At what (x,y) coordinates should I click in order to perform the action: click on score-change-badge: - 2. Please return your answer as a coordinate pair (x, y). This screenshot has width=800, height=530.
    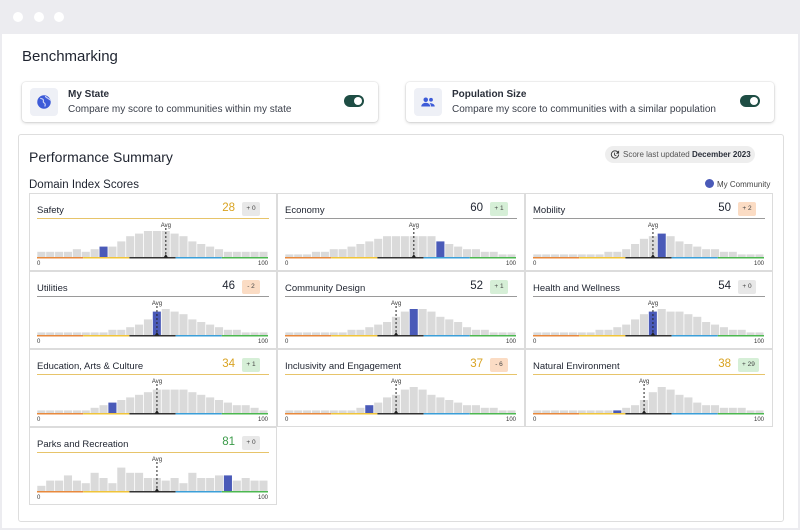
    Looking at the image, I should click on (251, 287).